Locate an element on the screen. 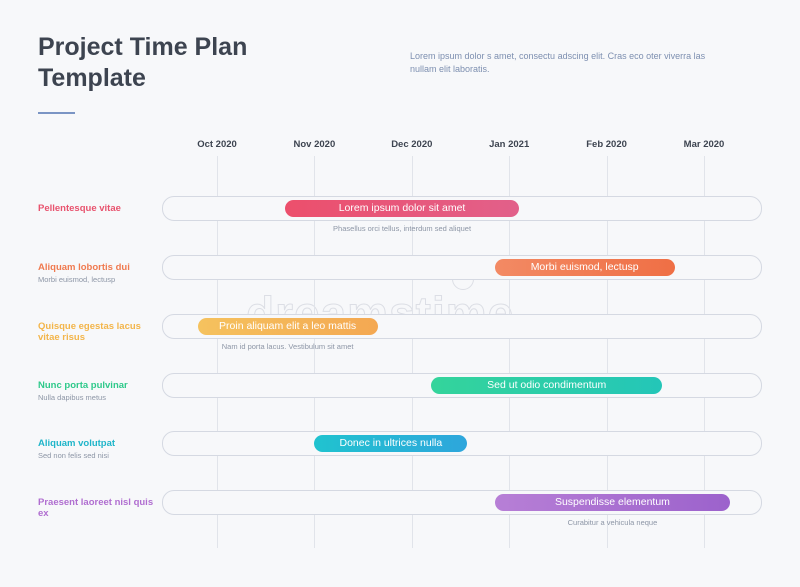 The image size is (800, 587). task-label: Nunc porta pulvinar is located at coordinates (83, 385).